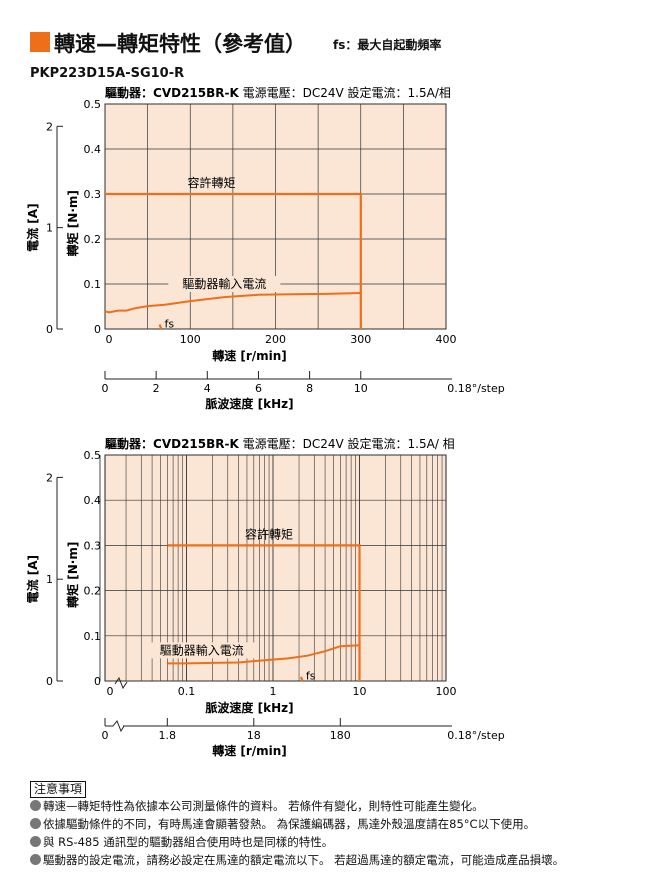 This screenshot has height=896, width=650. I want to click on secondary-axis-label: 脈波速度 [kHz], so click(249, 403).